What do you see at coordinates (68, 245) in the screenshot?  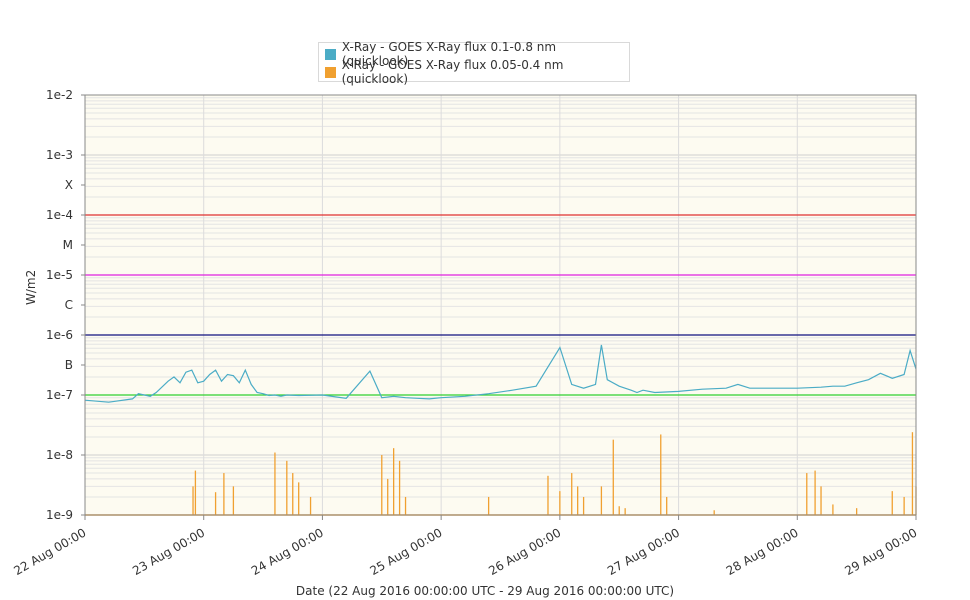 I see `y-tick-label: M` at bounding box center [68, 245].